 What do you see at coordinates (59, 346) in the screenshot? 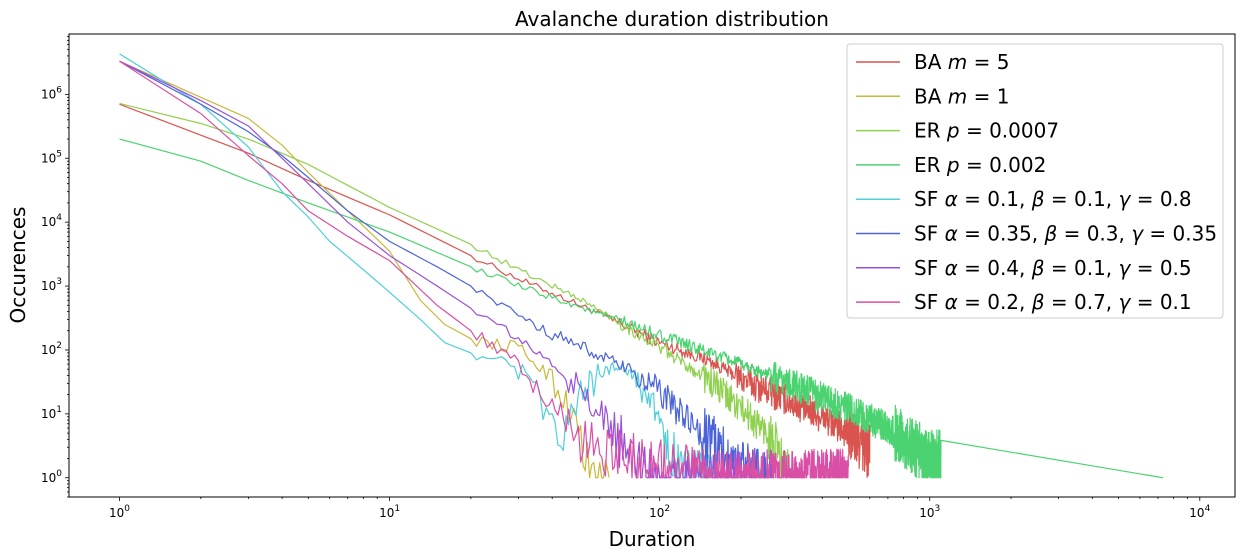
I see `y-tick-exp: 2` at bounding box center [59, 346].